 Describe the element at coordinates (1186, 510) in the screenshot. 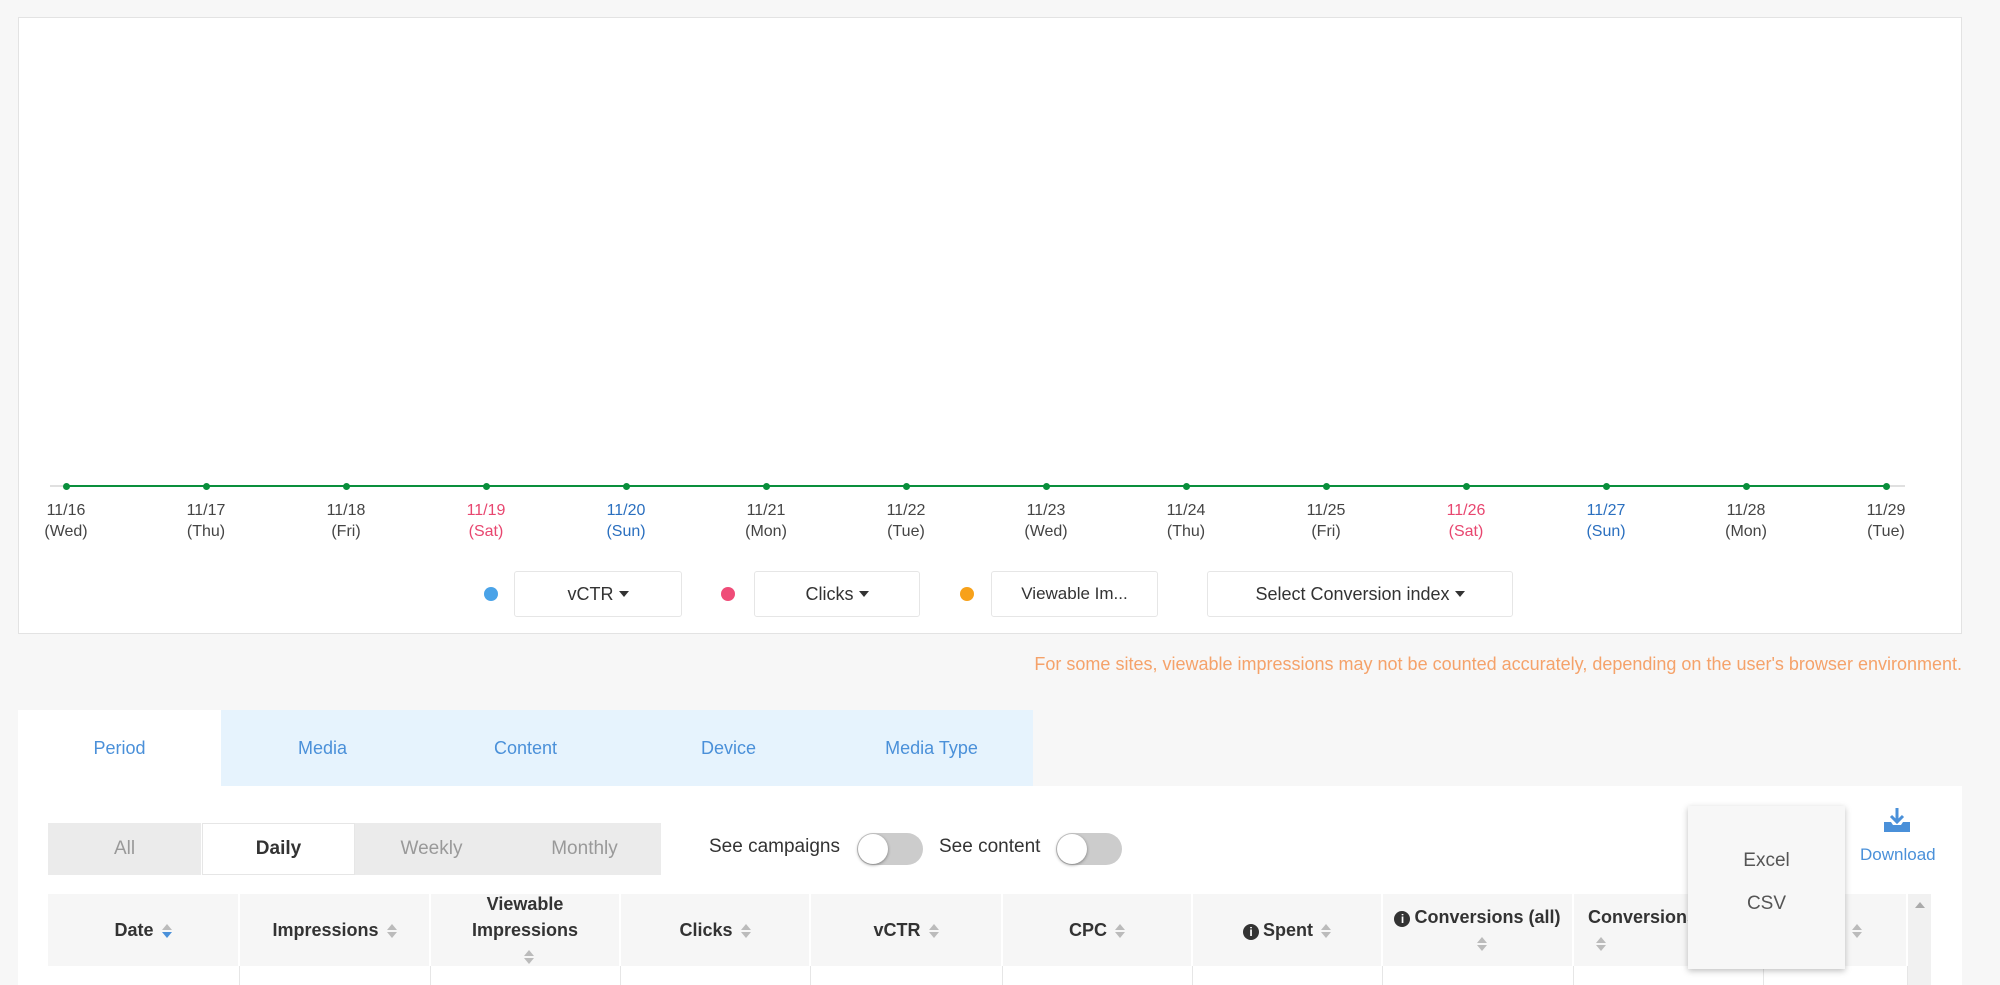

I see `tick-date: 11/24` at that location.